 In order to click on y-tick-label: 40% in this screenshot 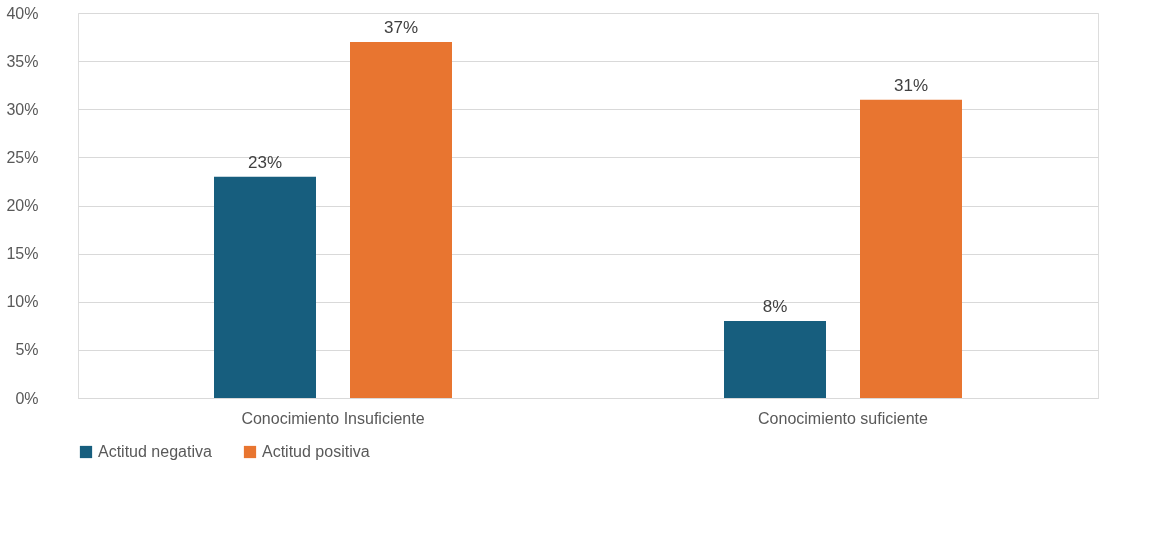, I will do `click(22, 13)`.